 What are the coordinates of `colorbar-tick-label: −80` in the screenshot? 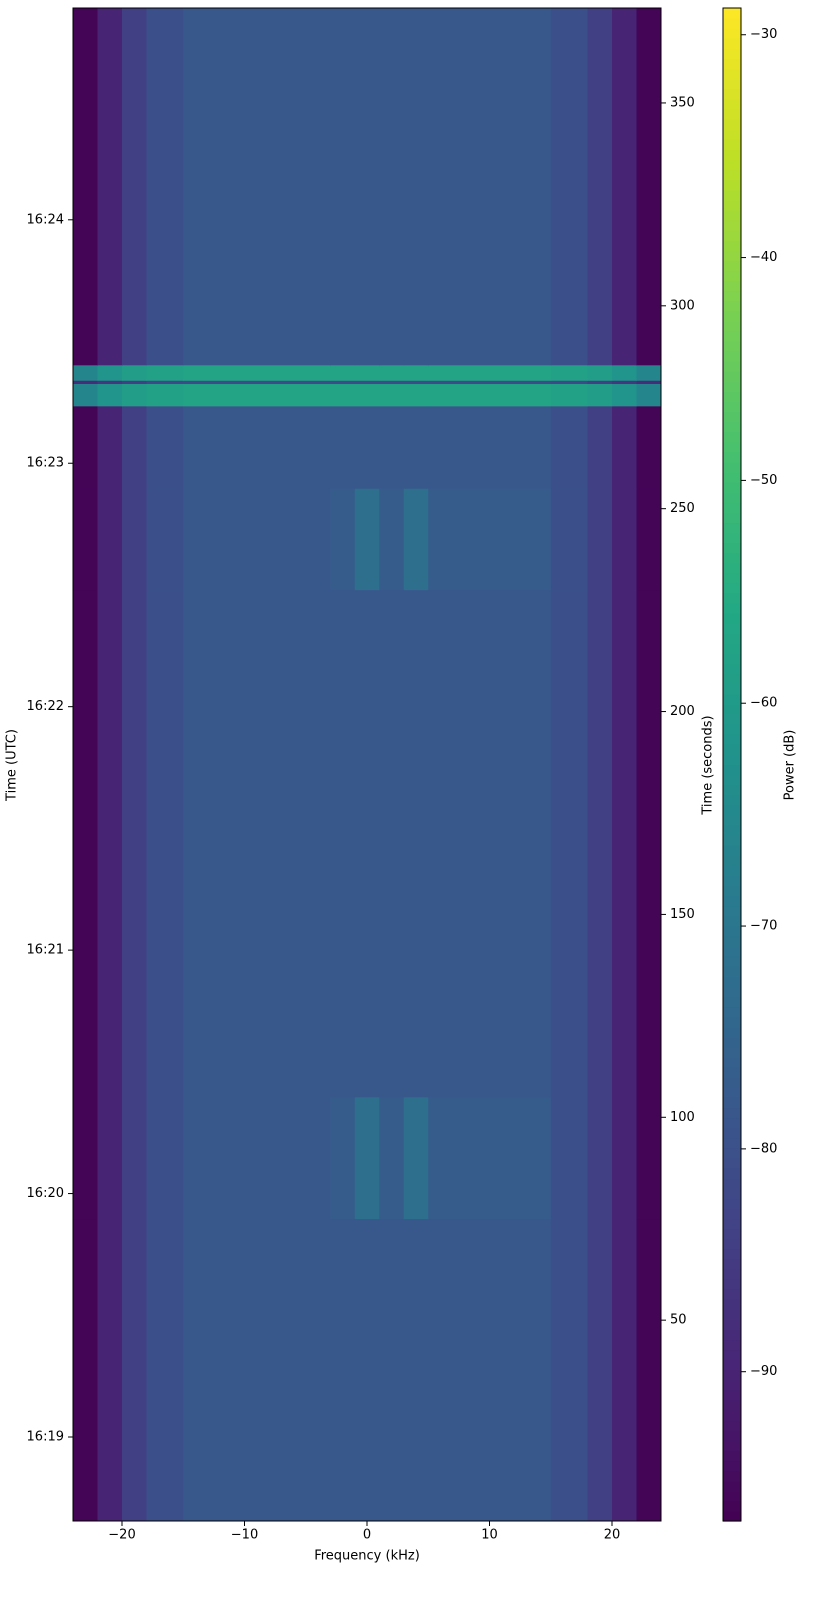 It's located at (763, 1148).